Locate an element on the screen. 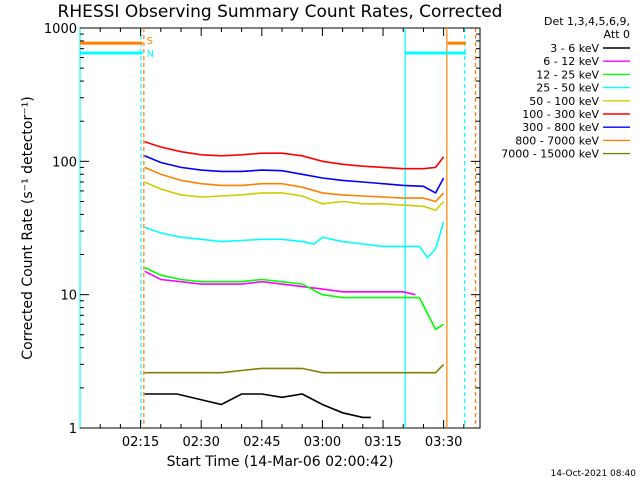 This screenshot has height=480, width=640. timestamp: 14-Oct-2021 08:40 is located at coordinates (594, 474).